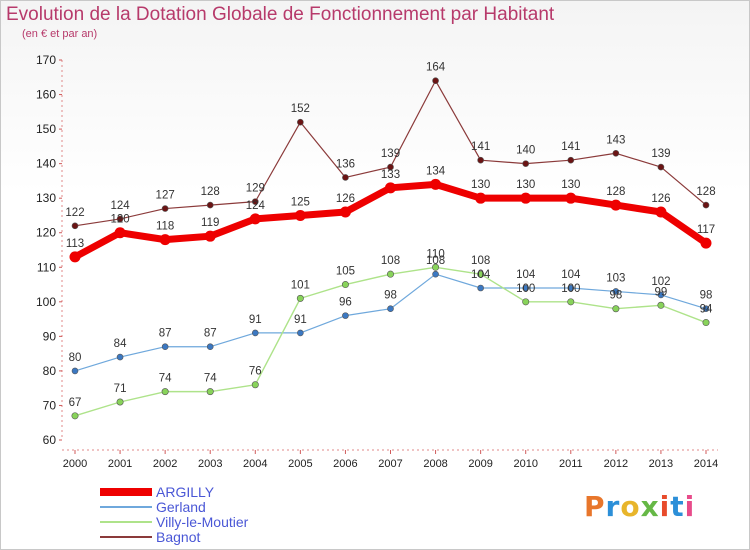  What do you see at coordinates (46, 198) in the screenshot?
I see `y-tick-label: 130` at bounding box center [46, 198].